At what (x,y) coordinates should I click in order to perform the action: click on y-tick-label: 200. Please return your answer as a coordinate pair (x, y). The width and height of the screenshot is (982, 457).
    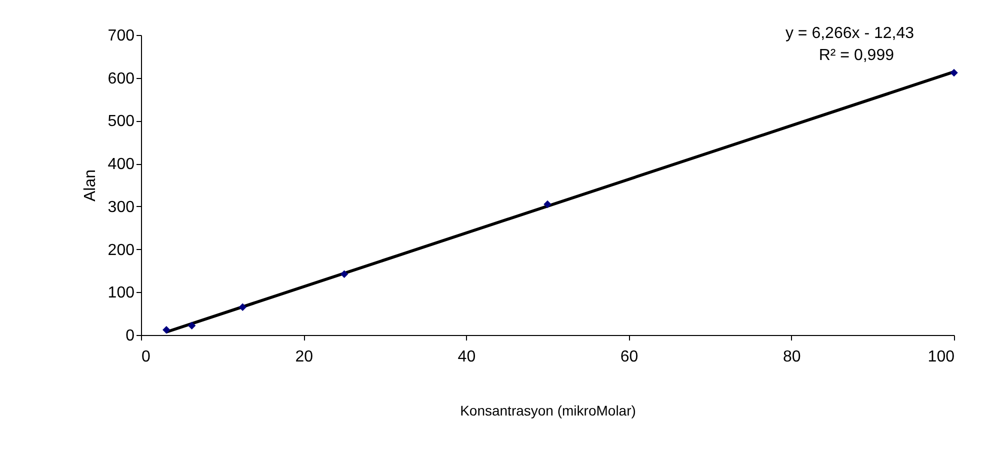
    Looking at the image, I should click on (121, 250).